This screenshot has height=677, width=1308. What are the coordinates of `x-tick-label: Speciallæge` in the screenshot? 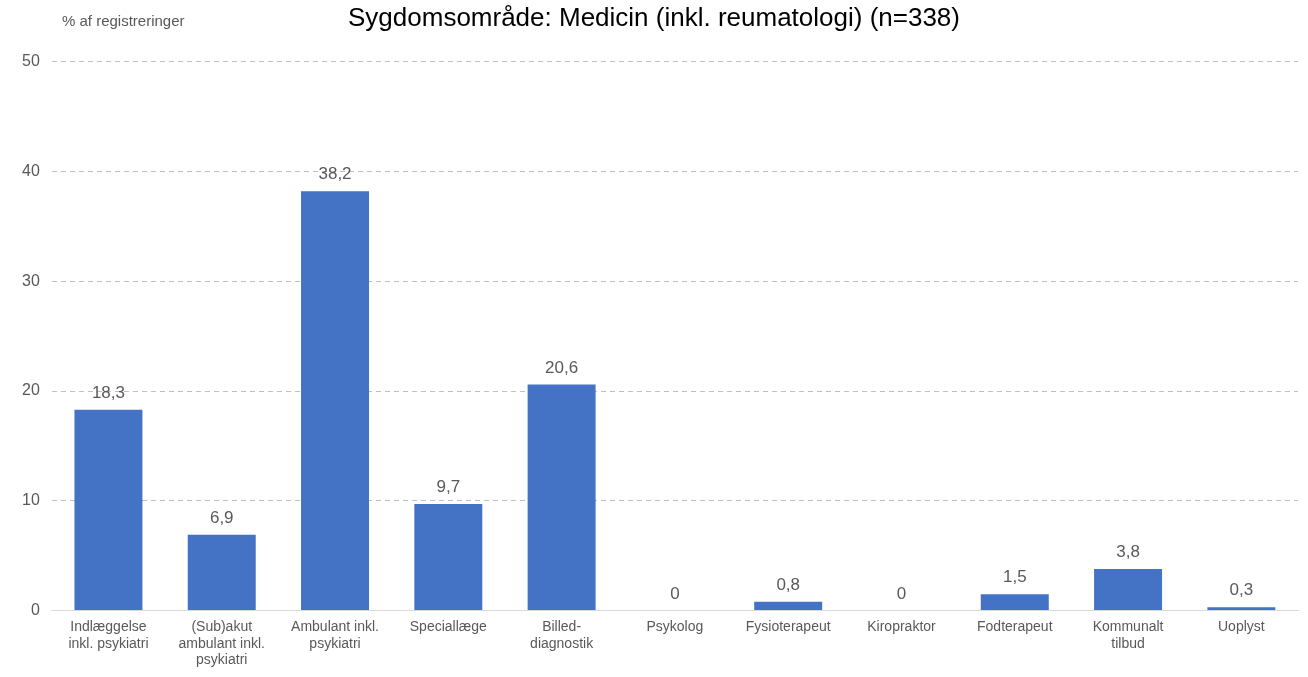 It's located at (448, 625).